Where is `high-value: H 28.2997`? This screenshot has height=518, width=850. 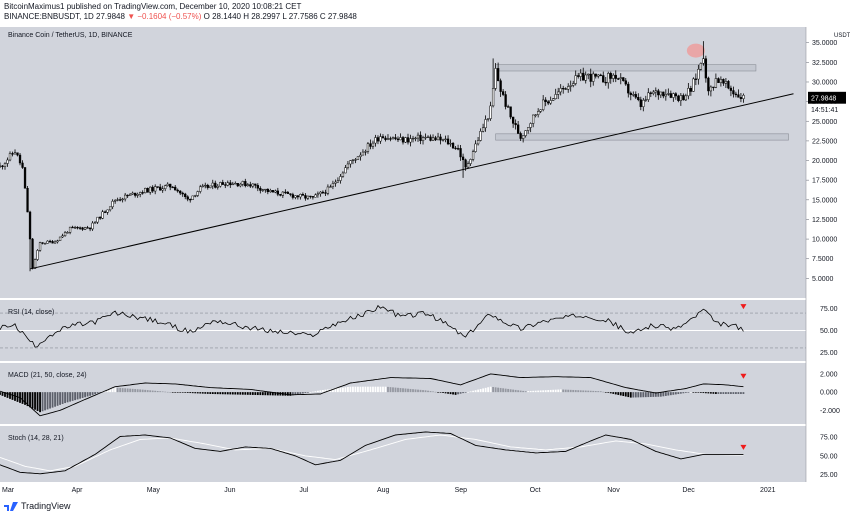
high-value: H 28.2997 is located at coordinates (262, 16).